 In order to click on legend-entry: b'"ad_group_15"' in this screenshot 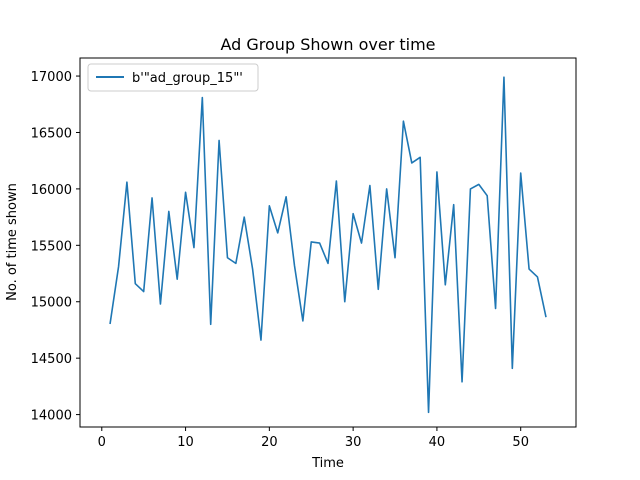, I will do `click(187, 78)`.